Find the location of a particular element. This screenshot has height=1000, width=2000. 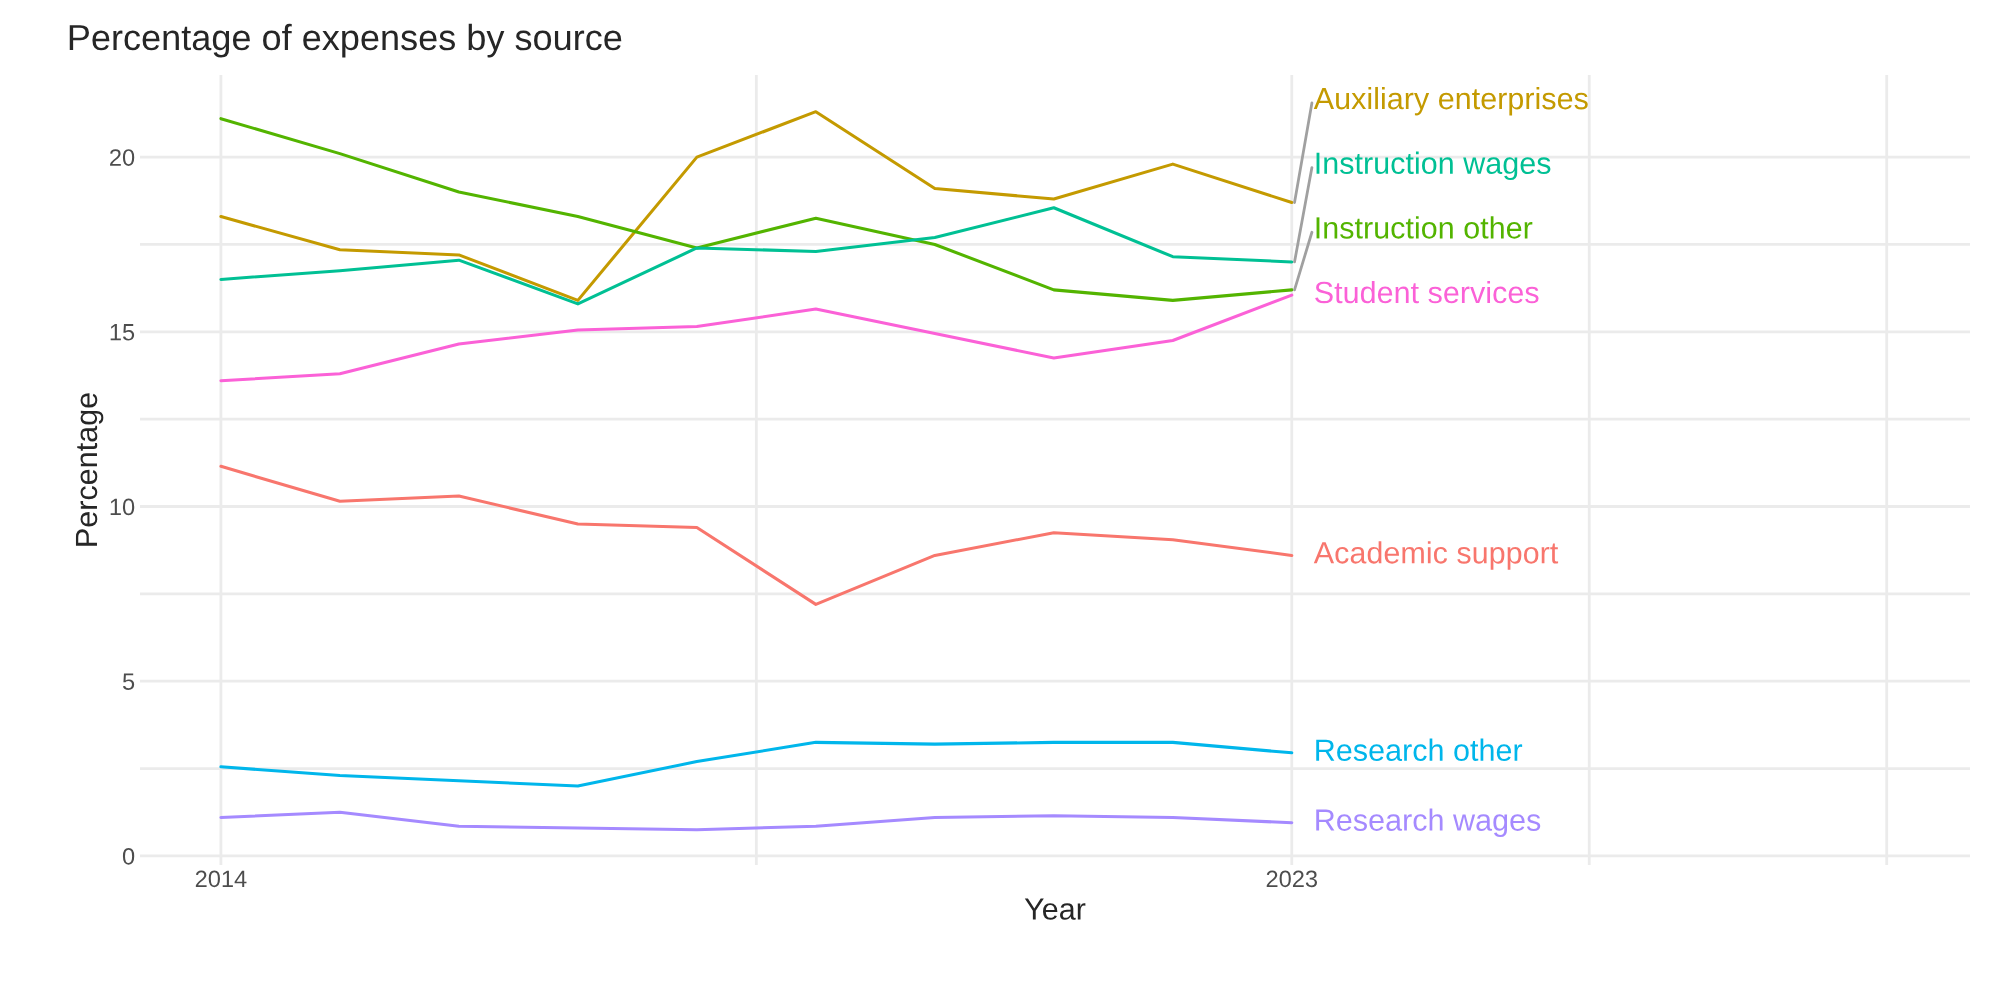

text: Instruction wages is located at coordinates (1433, 166).